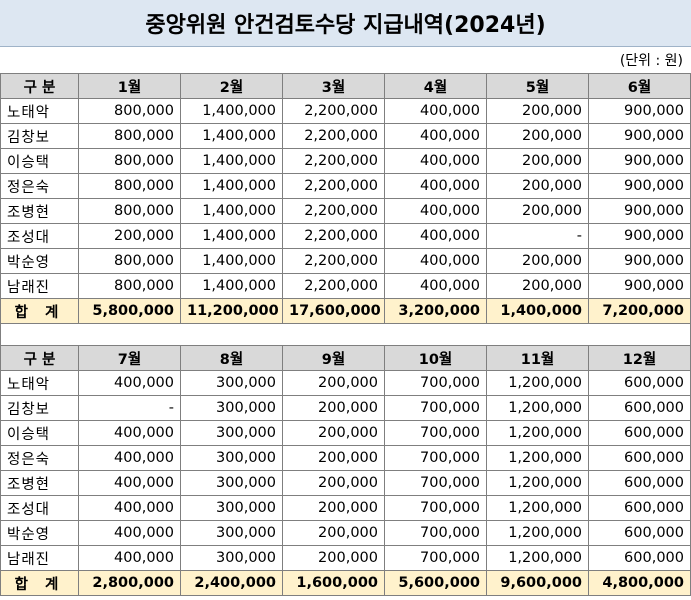 Image resolution: width=691 pixels, height=600 pixels. Describe the element at coordinates (231, 358) in the screenshot. I see `month-header-cell: 8월` at that location.